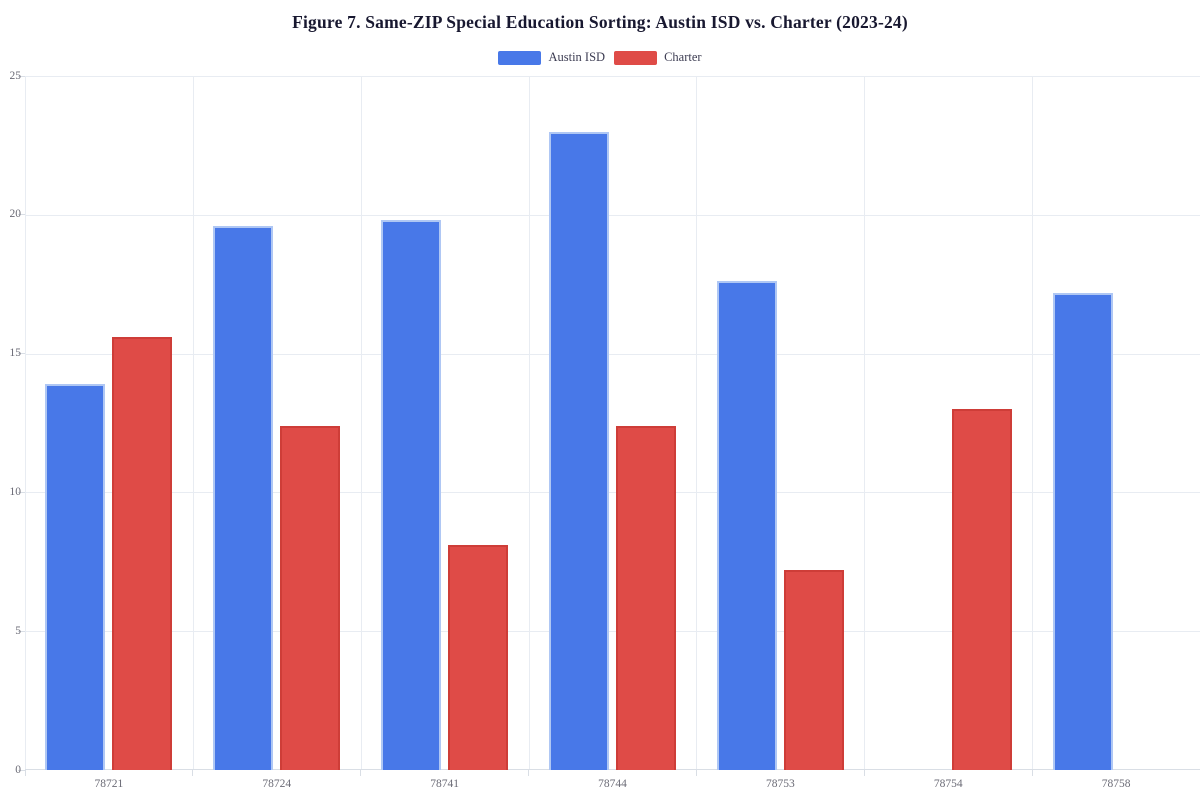  What do you see at coordinates (577, 57) in the screenshot?
I see `legend-label-austin-isd: Austin ISD` at bounding box center [577, 57].